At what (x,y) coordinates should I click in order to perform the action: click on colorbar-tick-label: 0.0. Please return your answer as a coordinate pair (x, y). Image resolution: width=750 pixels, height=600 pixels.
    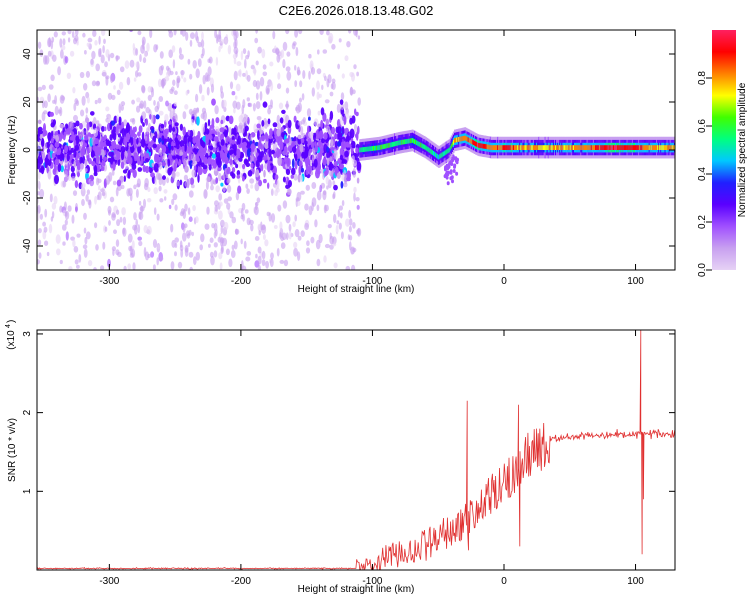
    Looking at the image, I should click on (702, 270).